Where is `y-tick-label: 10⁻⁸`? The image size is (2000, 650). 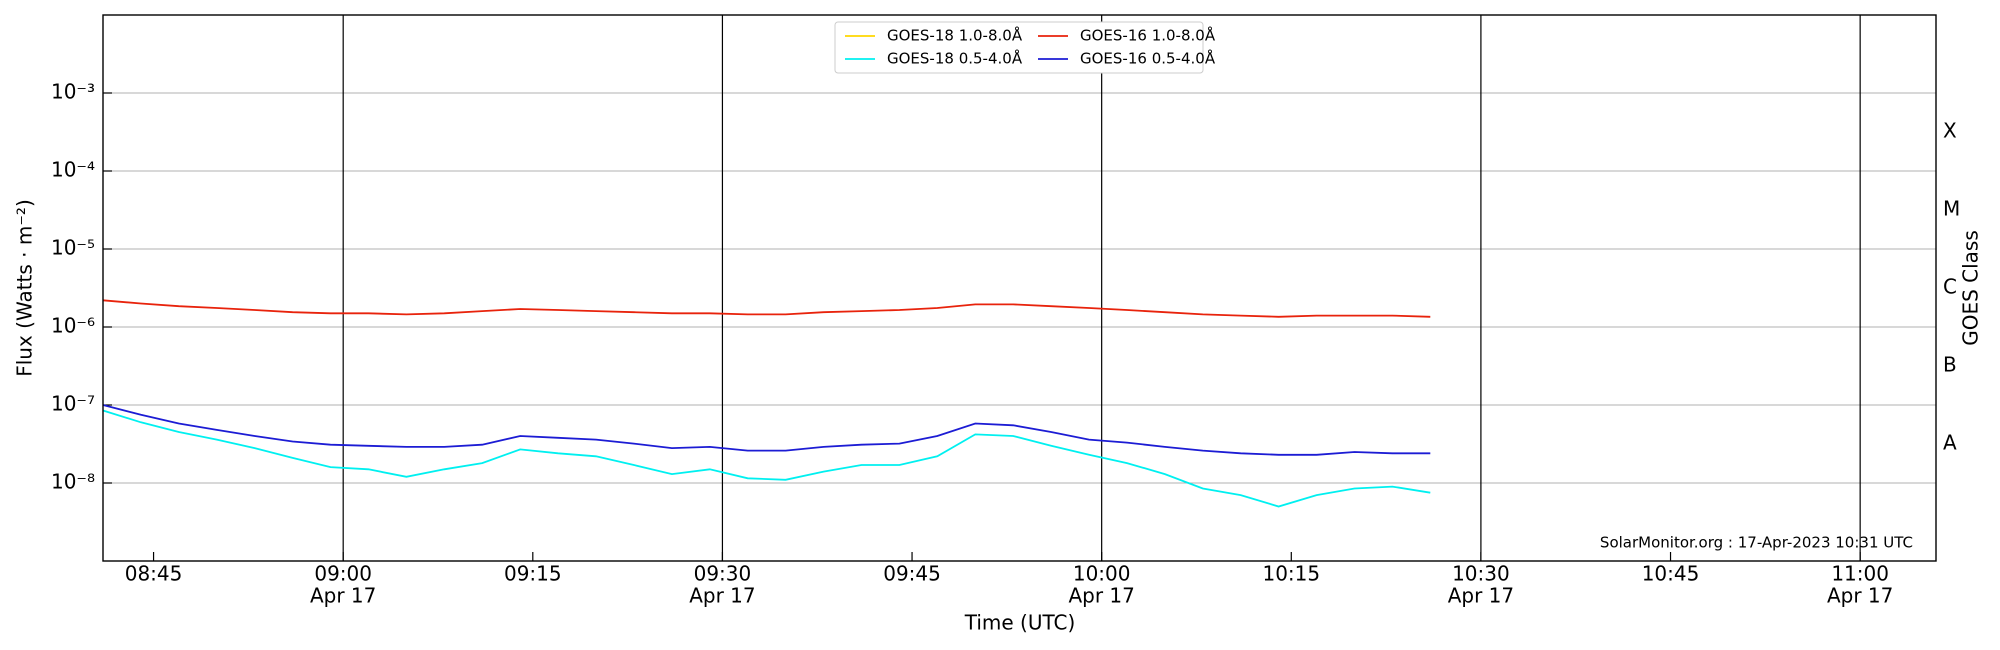
y-tick-label: 10⁻⁸ is located at coordinates (73, 482).